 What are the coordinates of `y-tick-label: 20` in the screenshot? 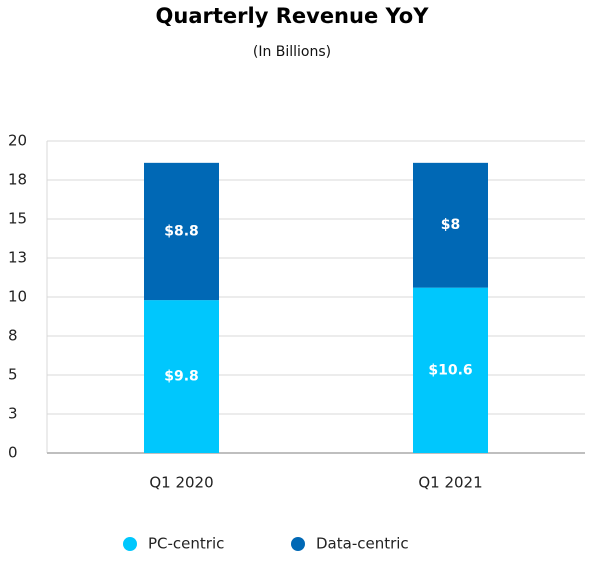 It's located at (17, 141).